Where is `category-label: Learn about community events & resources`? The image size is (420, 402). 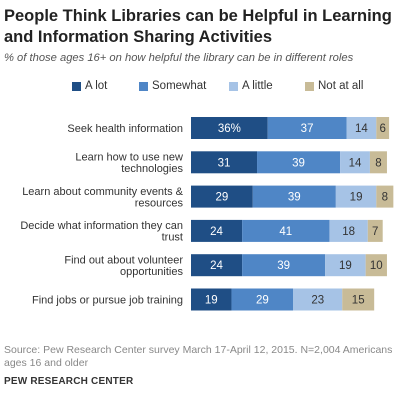
category-label: Learn about community events & resources is located at coordinates (102, 198).